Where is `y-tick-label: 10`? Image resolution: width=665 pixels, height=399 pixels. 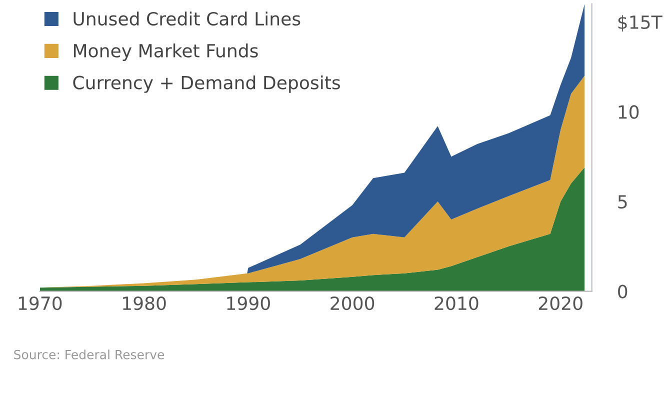
y-tick-label: 10 is located at coordinates (628, 112).